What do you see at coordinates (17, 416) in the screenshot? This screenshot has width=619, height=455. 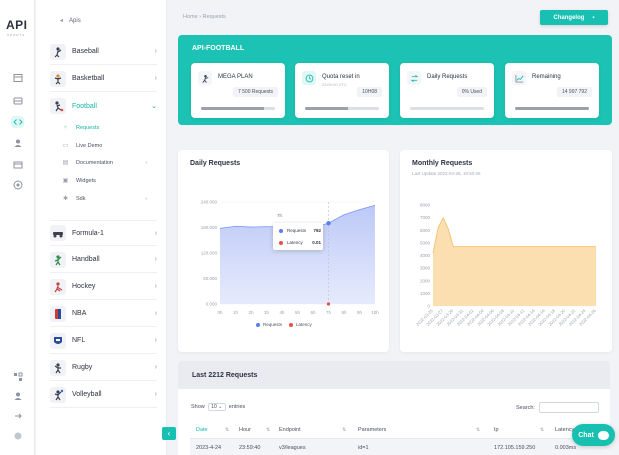 I see `logout-icon` at bounding box center [17, 416].